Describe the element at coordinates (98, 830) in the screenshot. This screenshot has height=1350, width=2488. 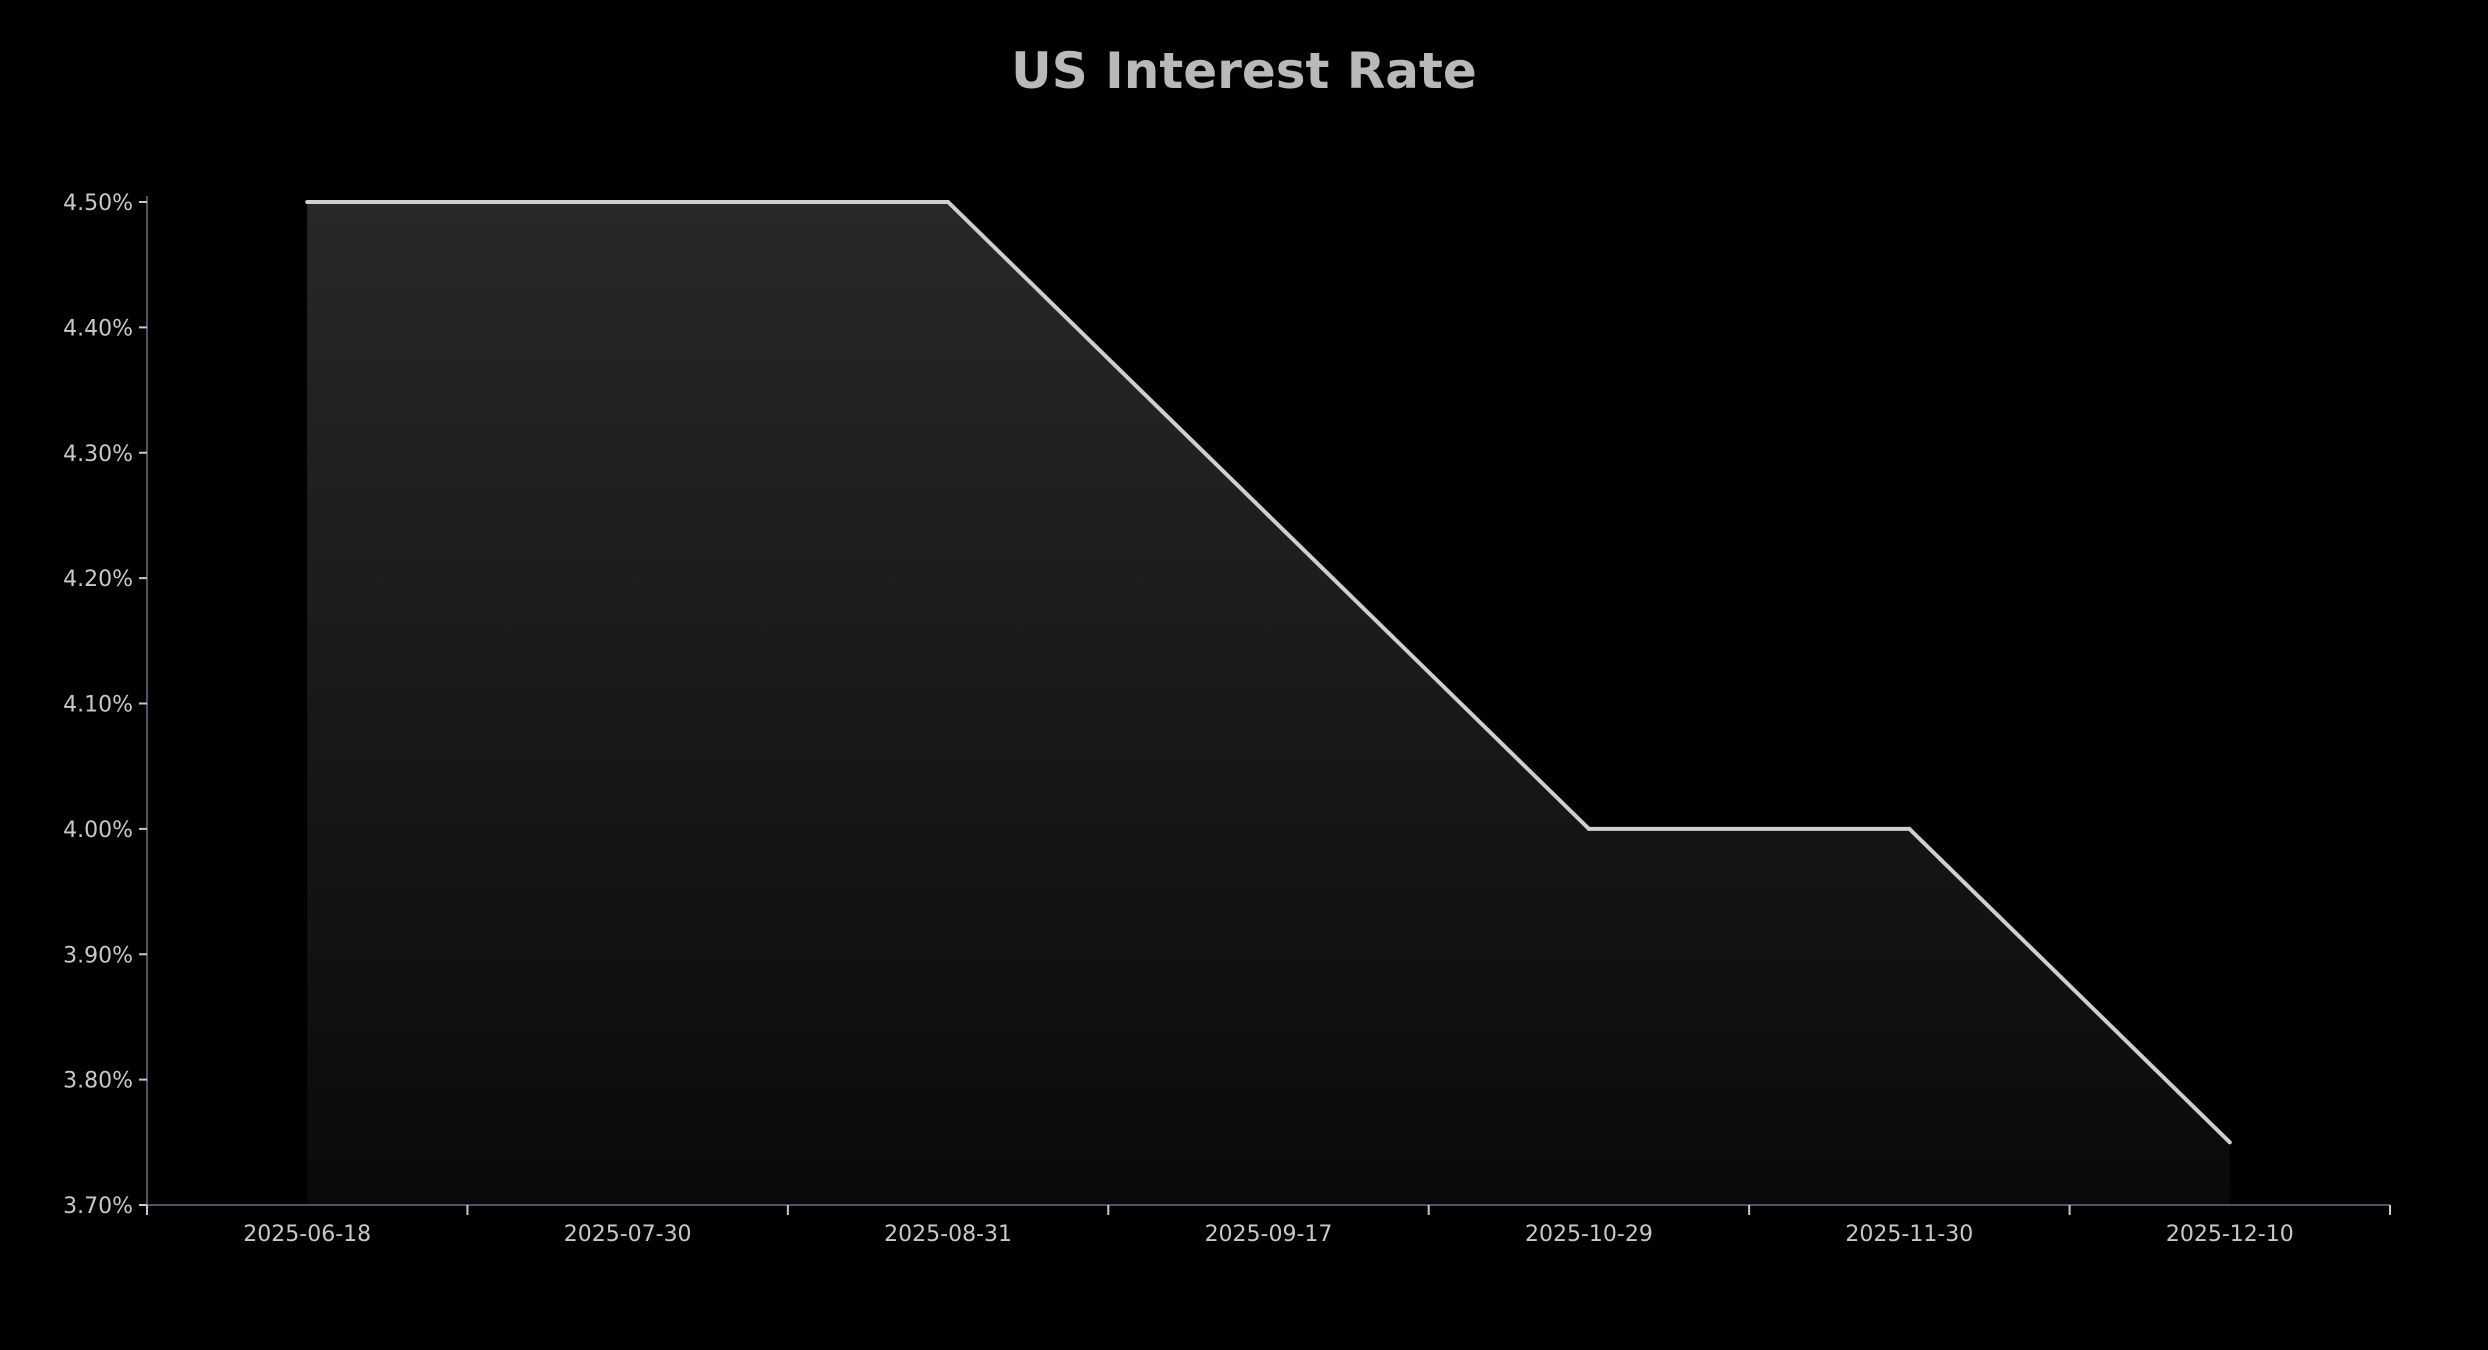
I see `y-tick-label: 4.00%` at that location.